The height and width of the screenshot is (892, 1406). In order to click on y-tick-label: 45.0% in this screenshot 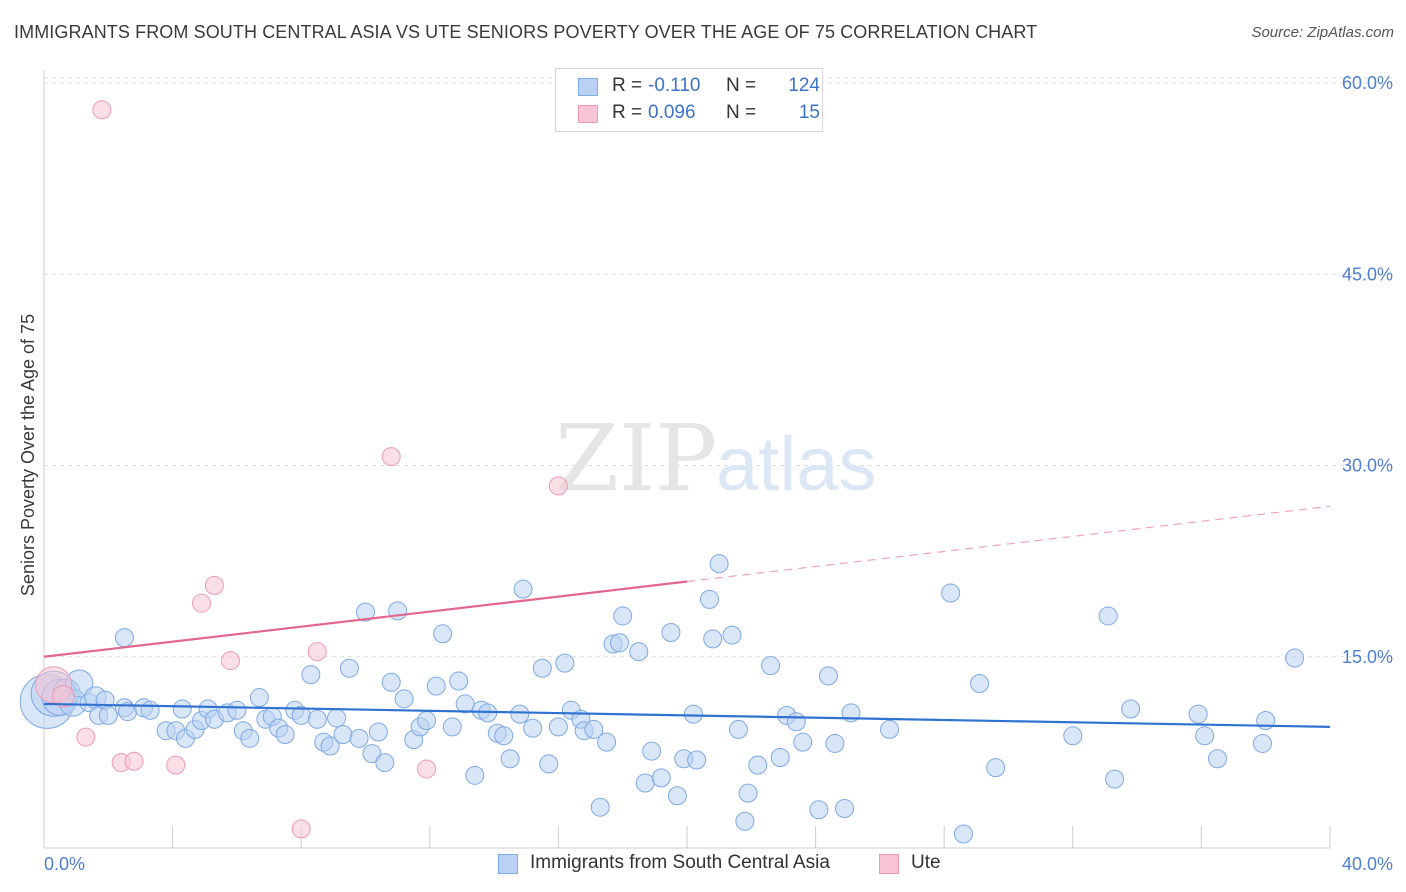, I will do `click(1367, 274)`.